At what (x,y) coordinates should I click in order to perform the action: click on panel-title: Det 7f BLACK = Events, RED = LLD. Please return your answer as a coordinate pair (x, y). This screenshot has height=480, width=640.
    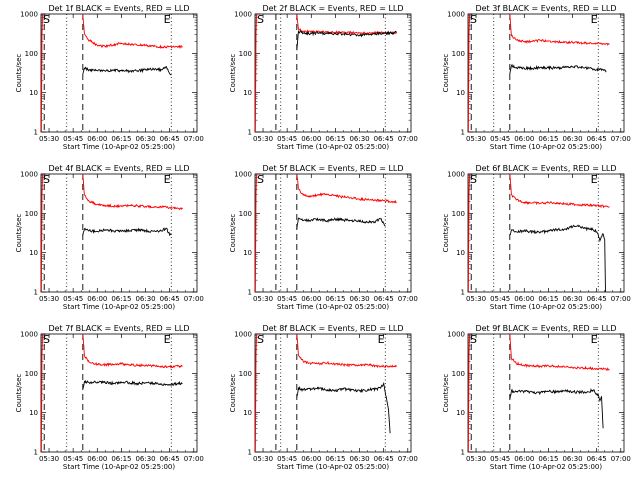
    Looking at the image, I should click on (118, 328).